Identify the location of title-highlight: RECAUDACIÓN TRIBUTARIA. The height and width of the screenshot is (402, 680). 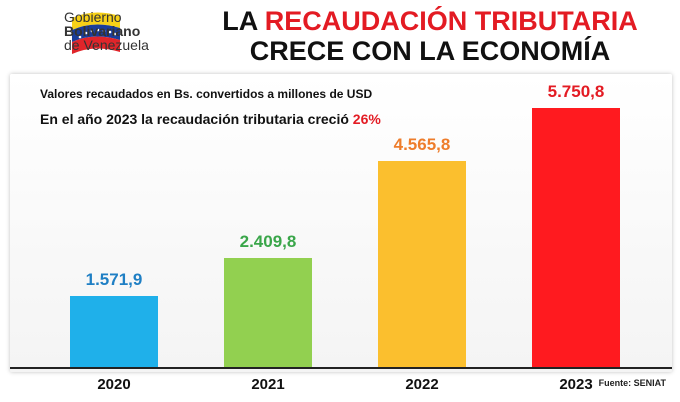
(451, 21).